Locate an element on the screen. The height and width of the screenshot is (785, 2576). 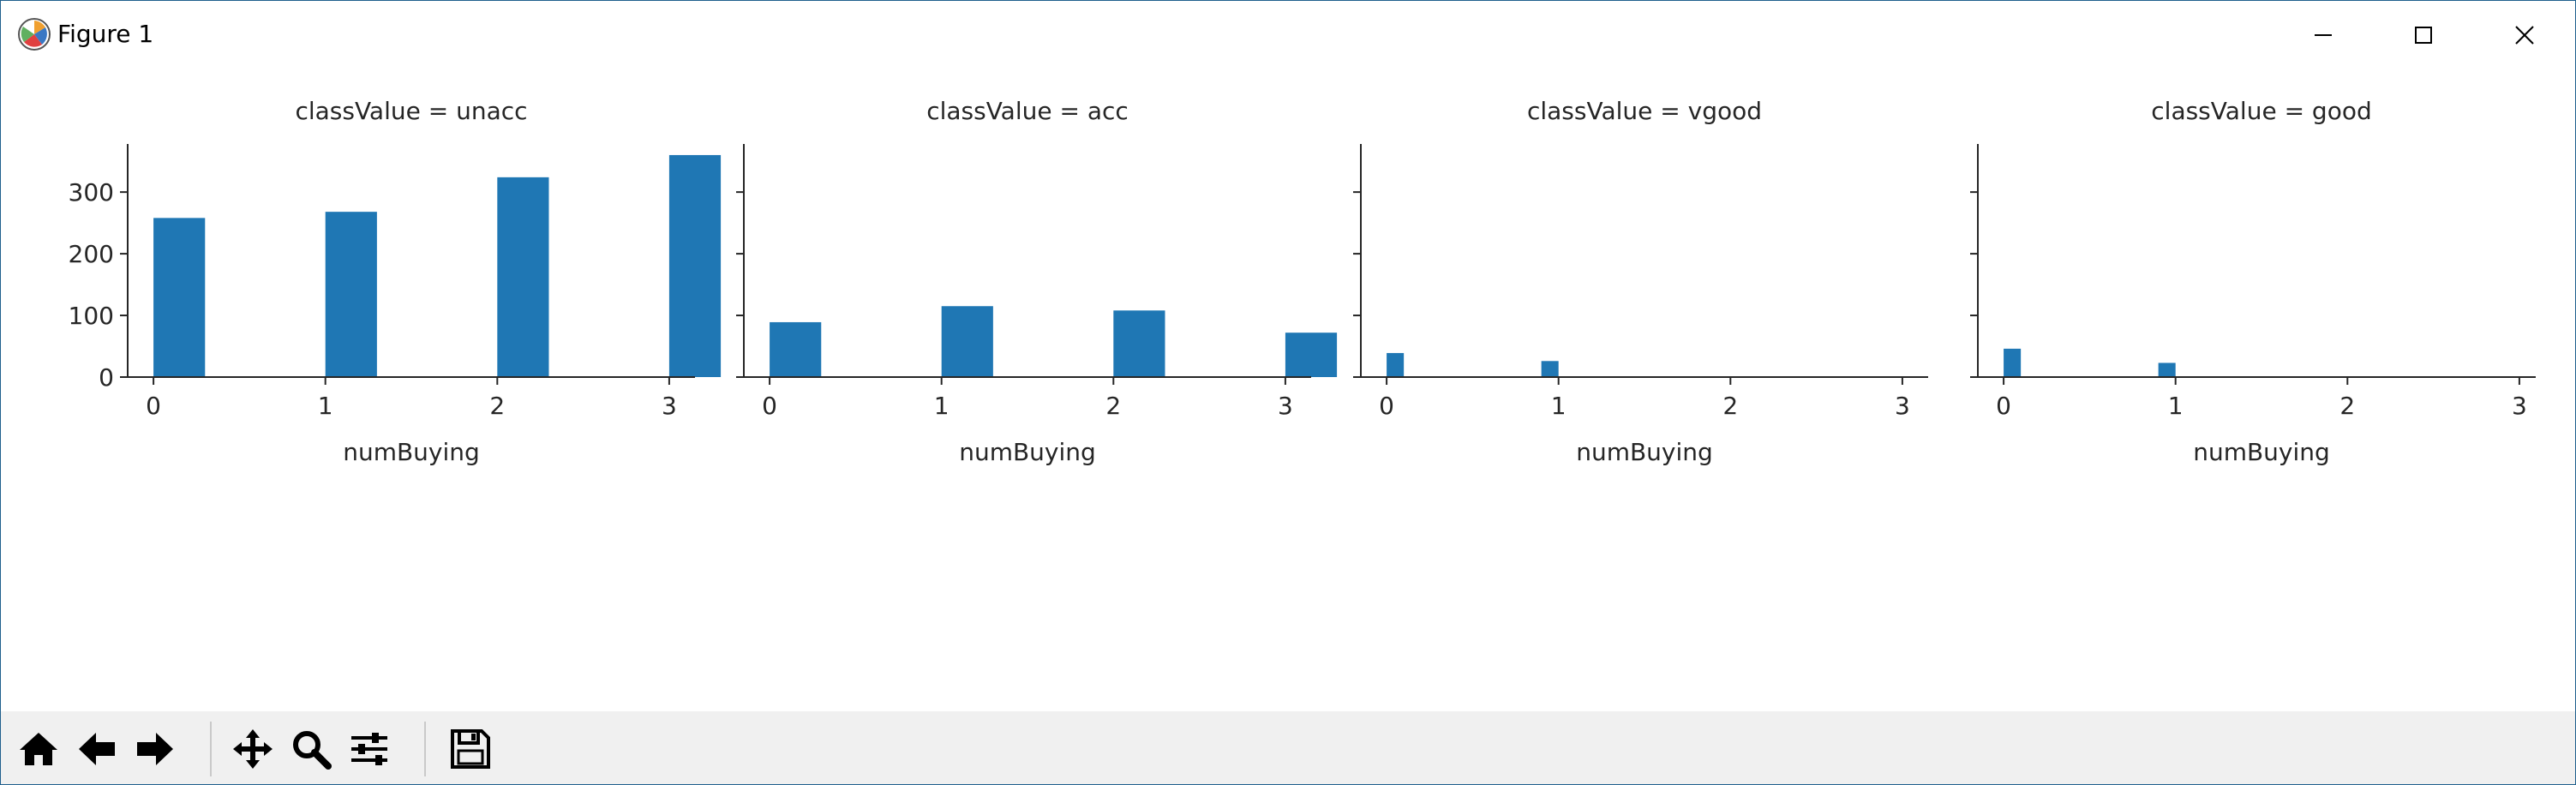
back-arrow-icon is located at coordinates (97, 749).